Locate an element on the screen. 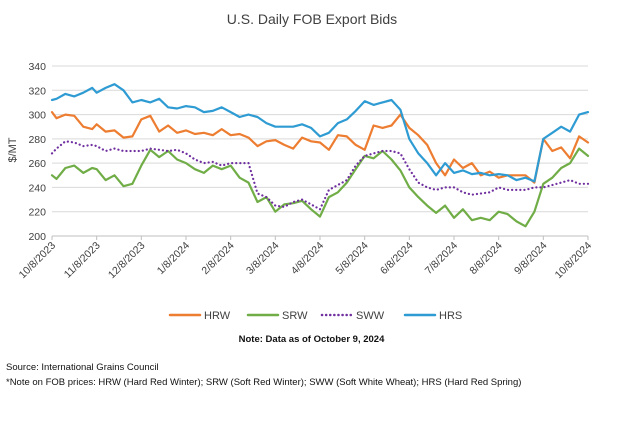 The height and width of the screenshot is (424, 623). x-tick-label: 6/8/2024 is located at coordinates (396, 258).